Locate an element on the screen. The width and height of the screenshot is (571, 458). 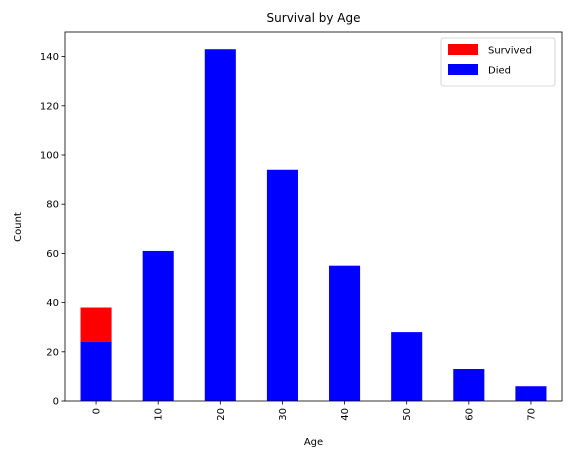
chart-title: Survival by Age is located at coordinates (314, 18).